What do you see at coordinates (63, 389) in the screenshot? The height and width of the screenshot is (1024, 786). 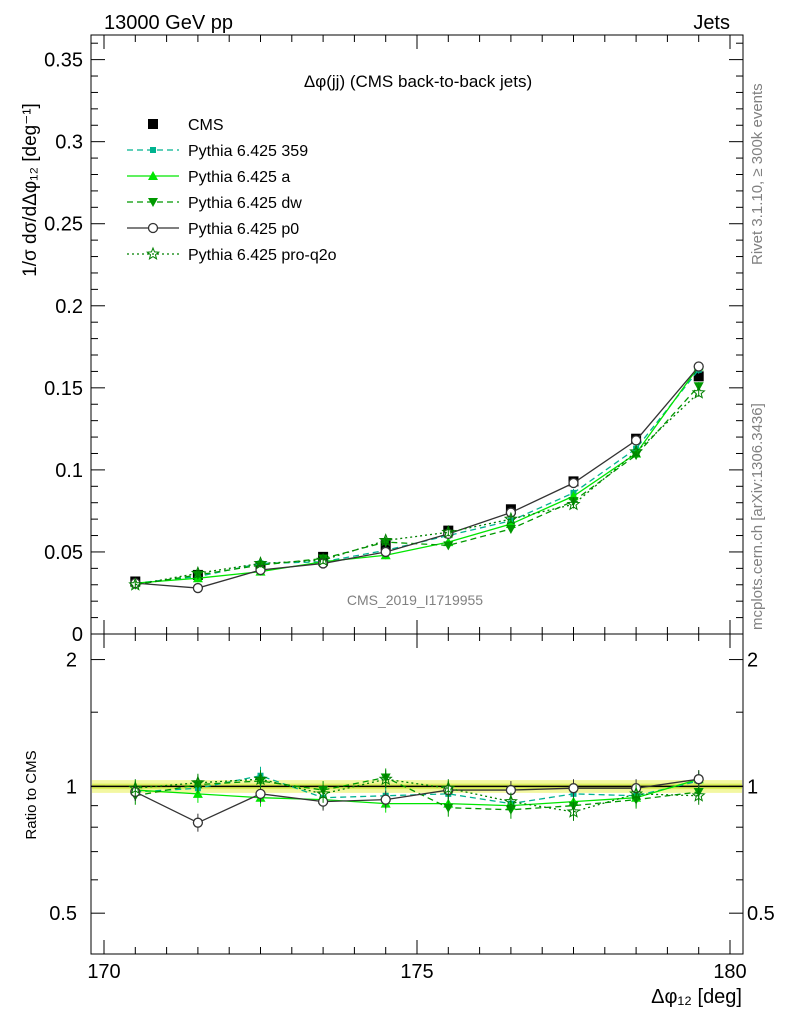 I see `y-tick-label: 0.15` at bounding box center [63, 389].